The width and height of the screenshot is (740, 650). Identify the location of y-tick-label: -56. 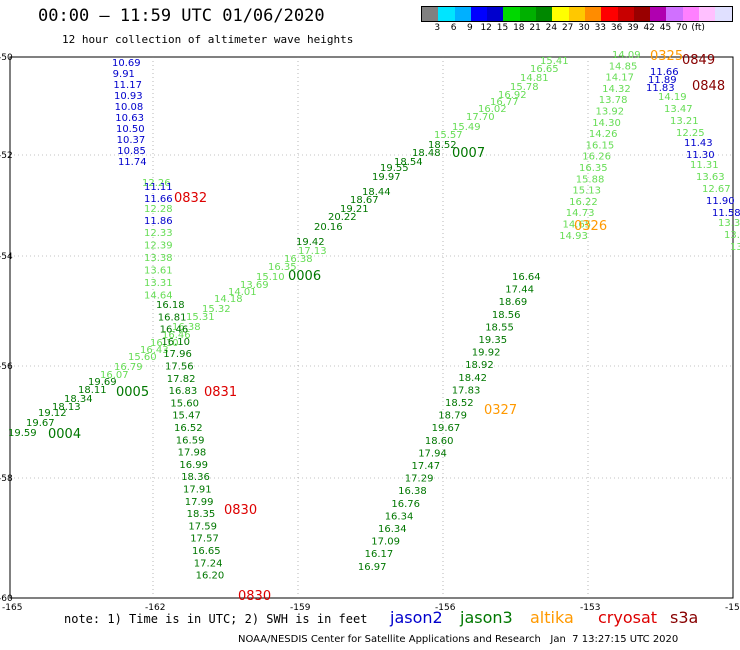
(6, 367).